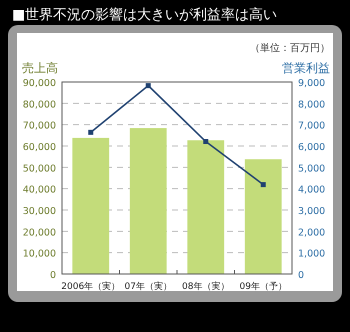  I want to click on x-tick-label: 09年（予）, so click(263, 286).